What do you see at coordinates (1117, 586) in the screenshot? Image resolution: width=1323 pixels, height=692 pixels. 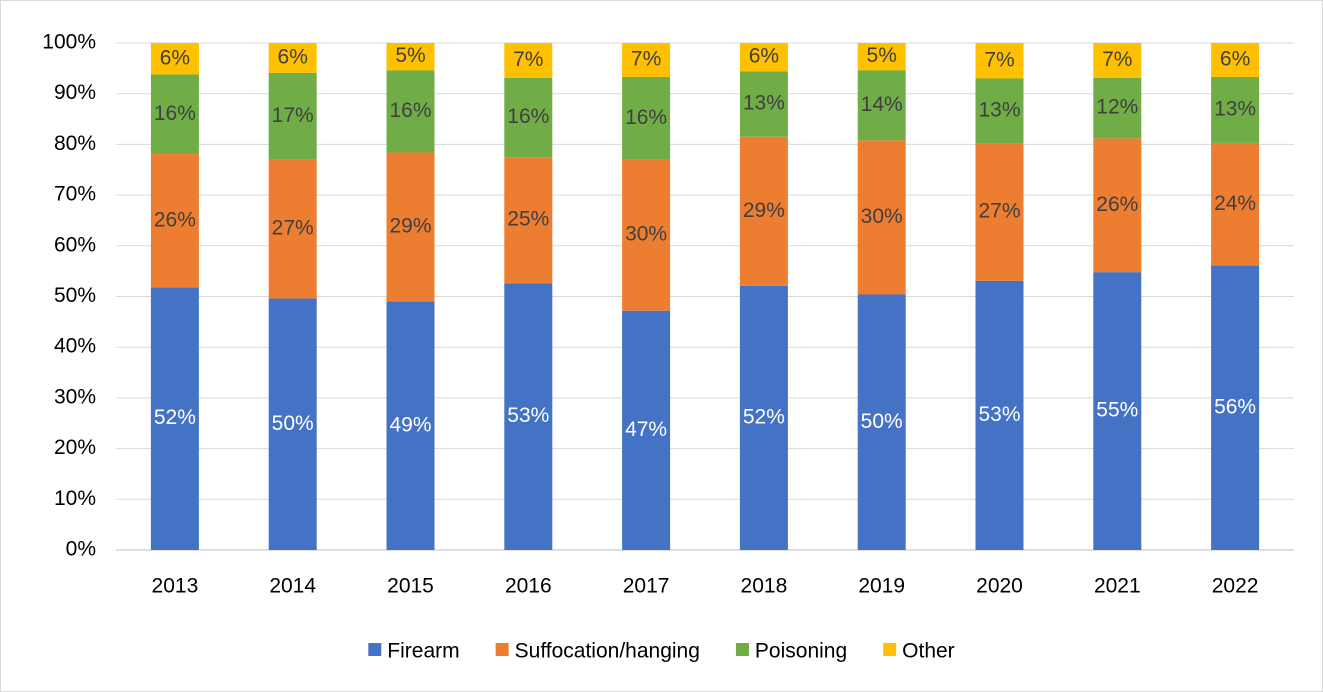 I see `x-tick-label: 2021` at bounding box center [1117, 586].